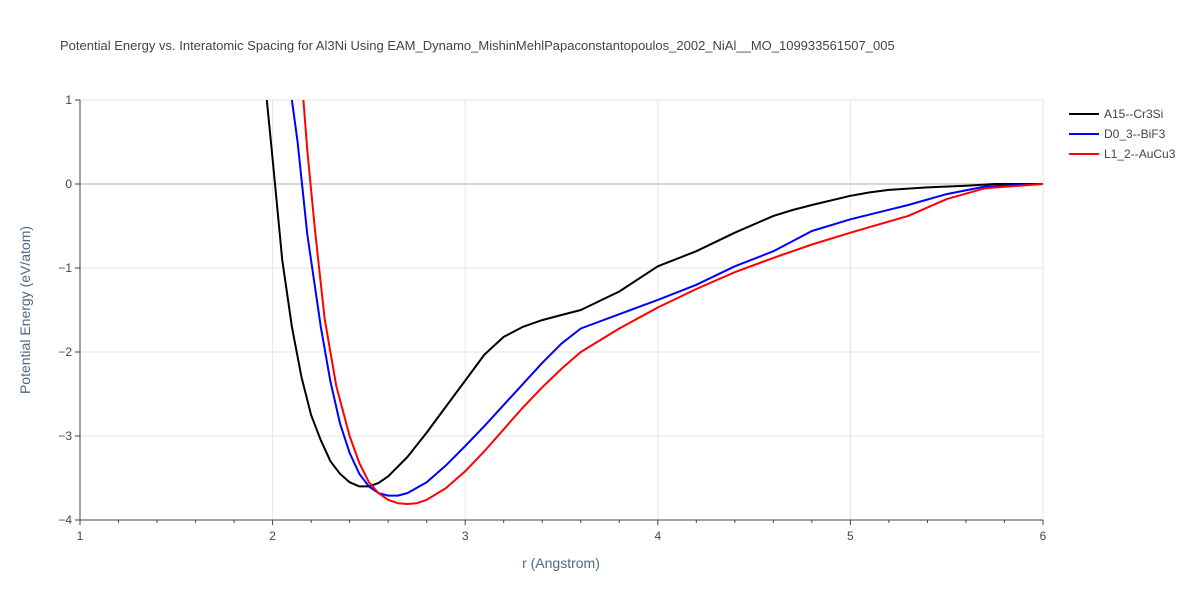 This screenshot has width=1200, height=600. I want to click on legend-label: L1_2--AuCu3, so click(1140, 154).